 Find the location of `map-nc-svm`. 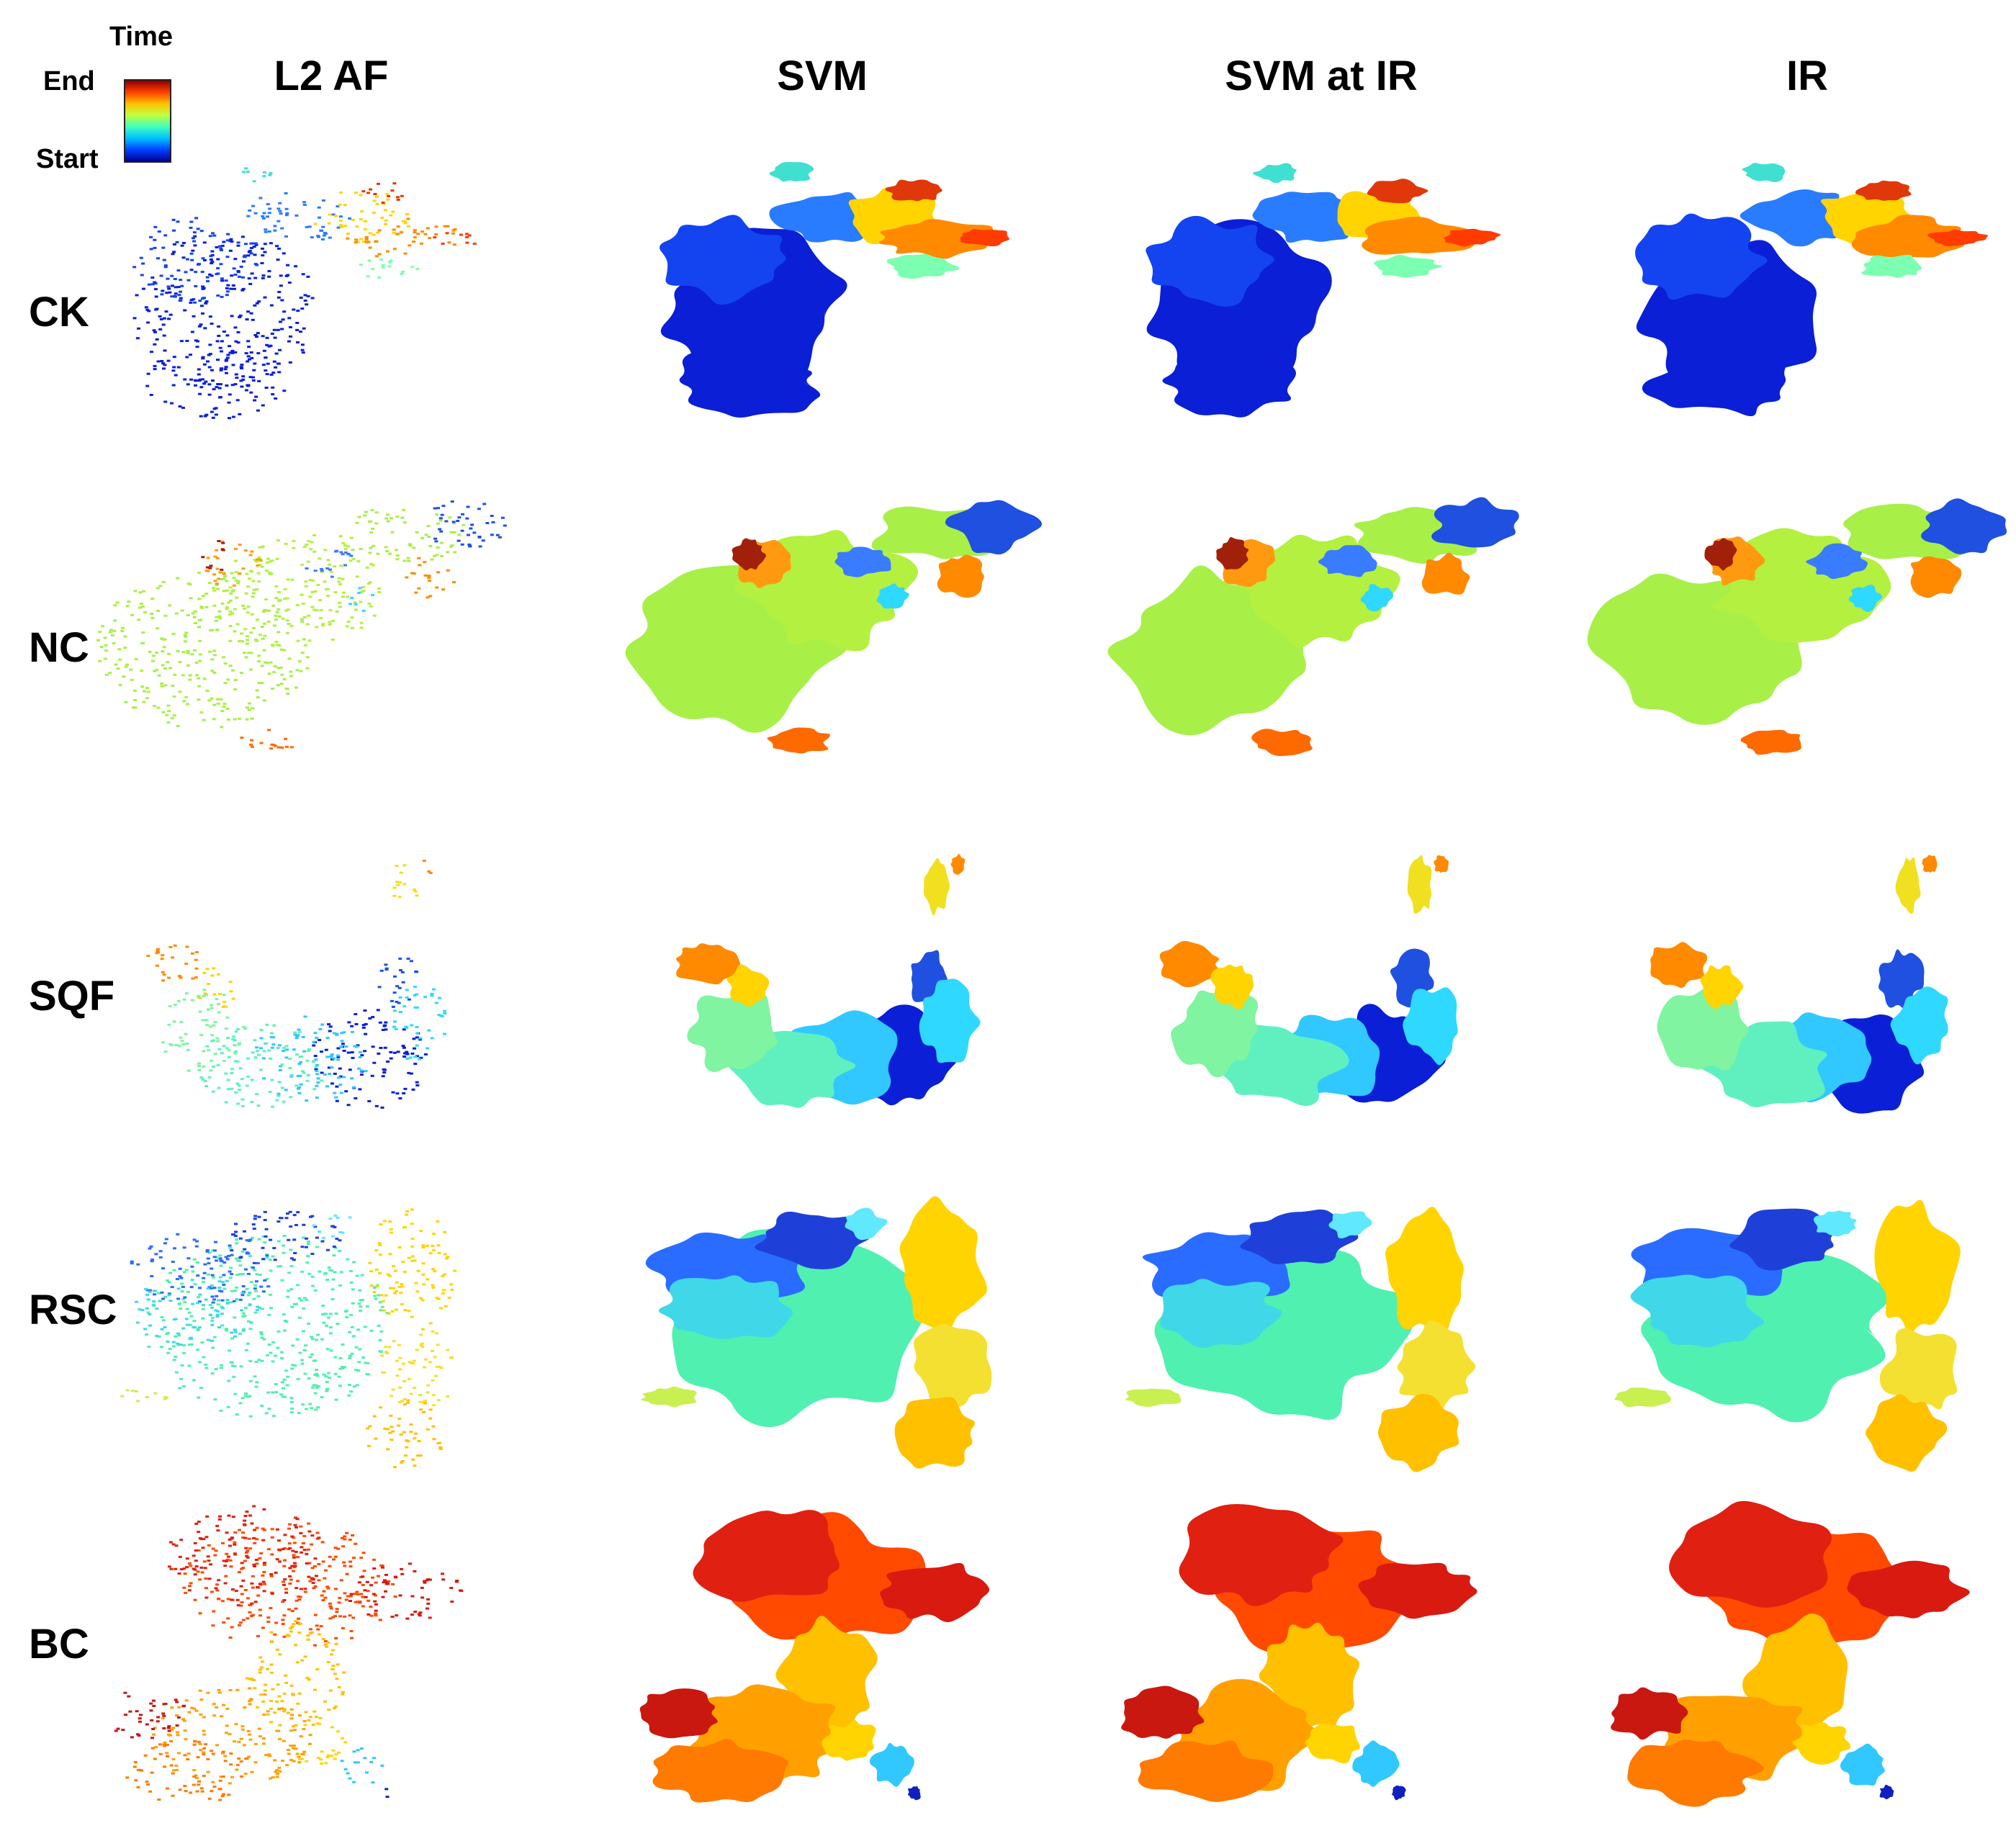

map-nc-svm is located at coordinates (834, 627).